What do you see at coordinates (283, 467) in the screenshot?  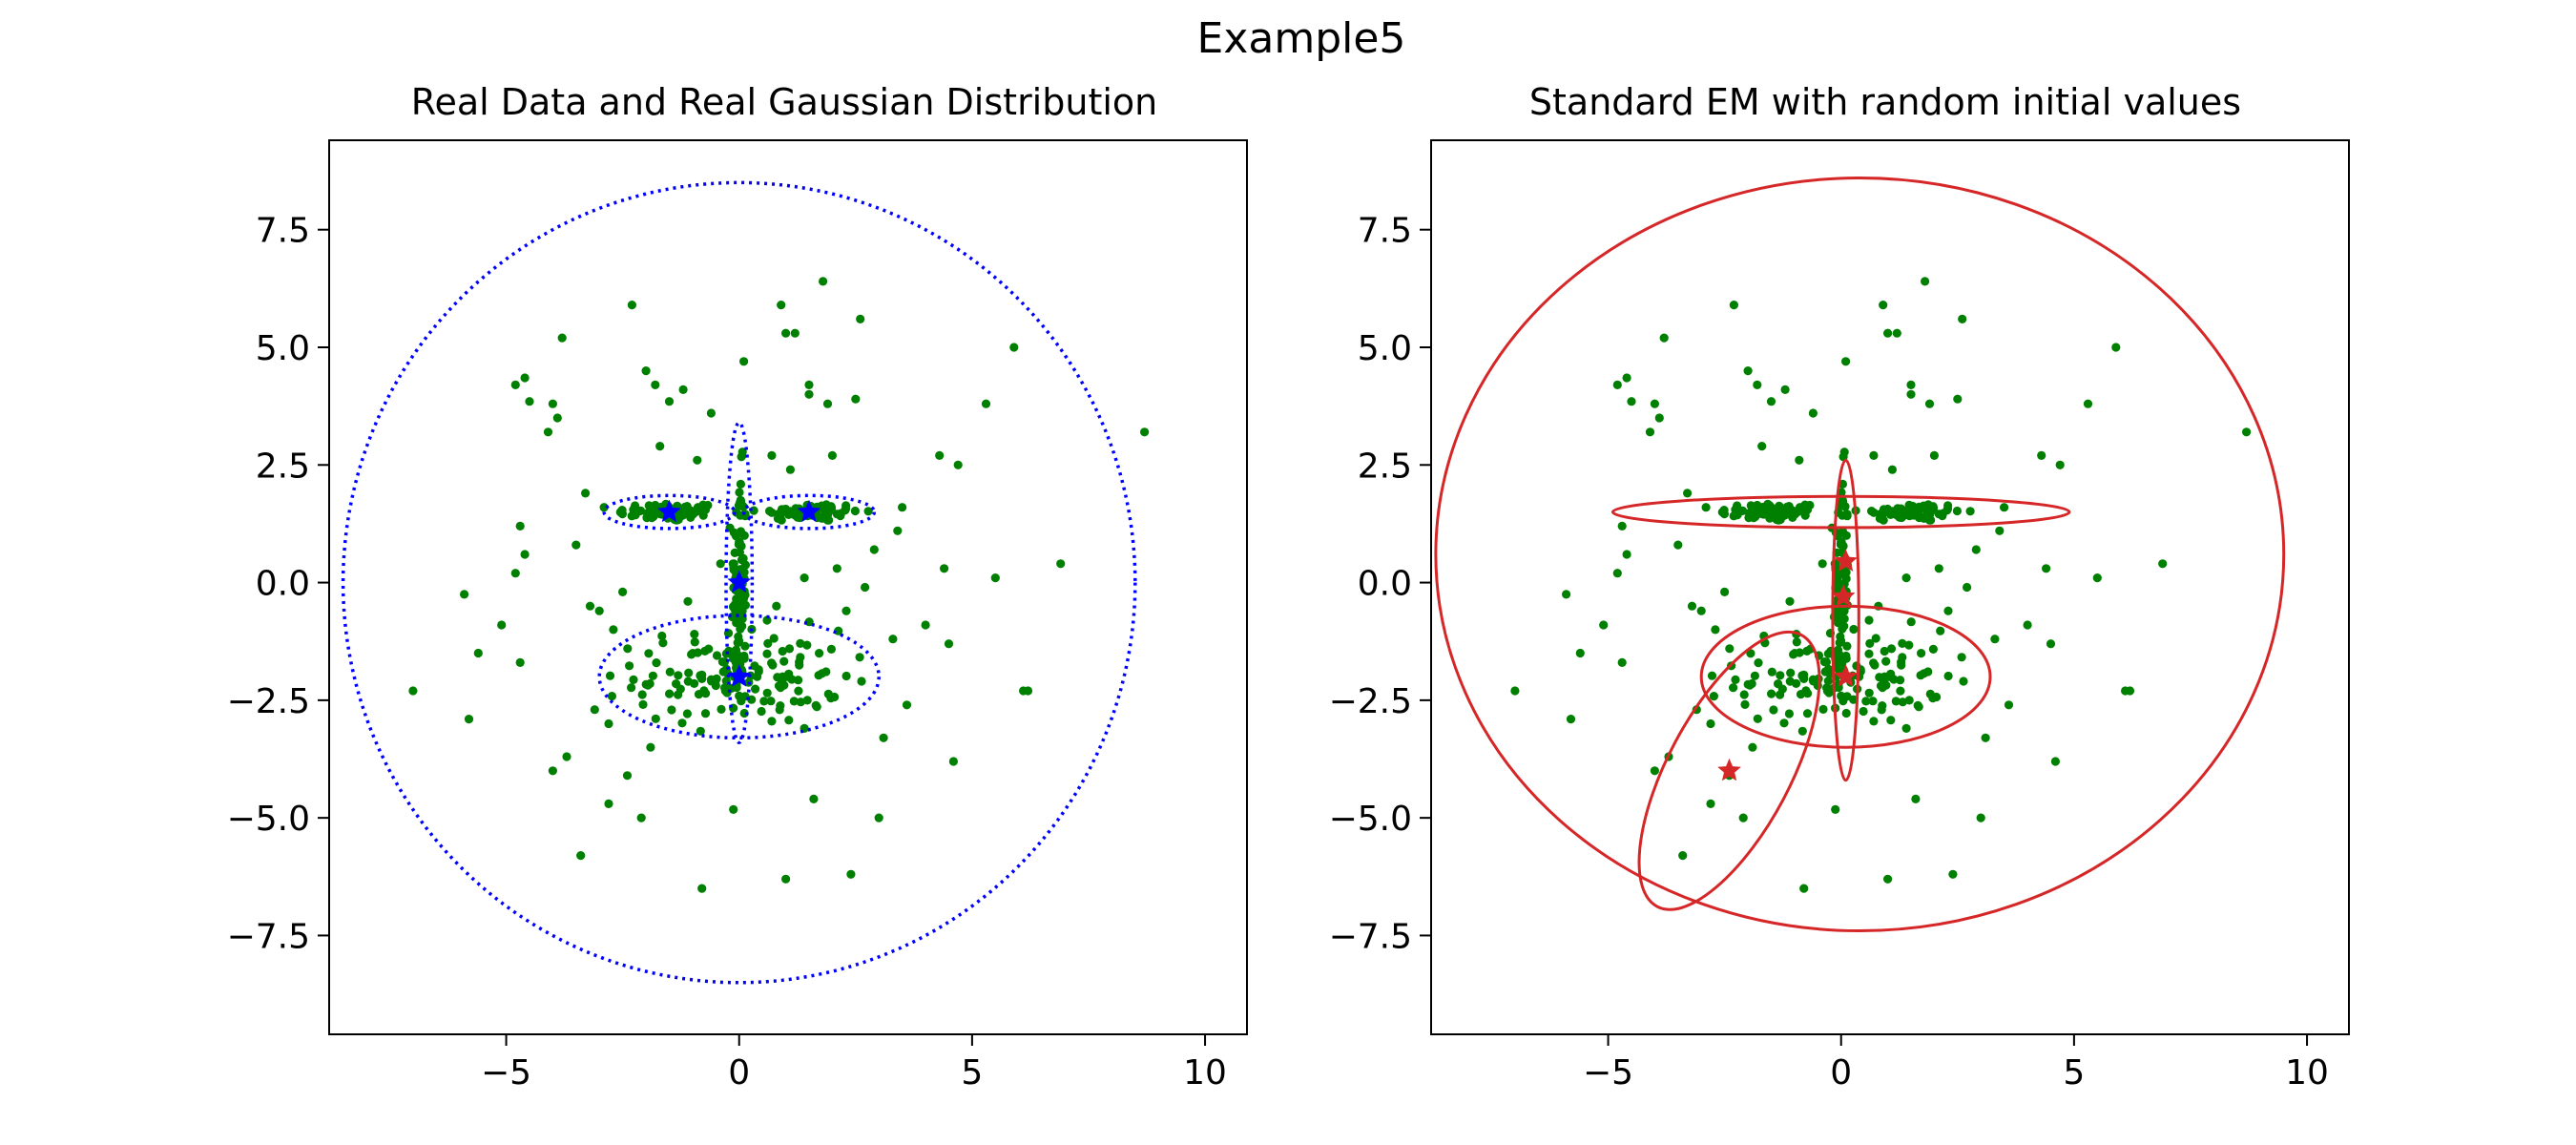 I see `y-tick-label: 2.5` at bounding box center [283, 467].